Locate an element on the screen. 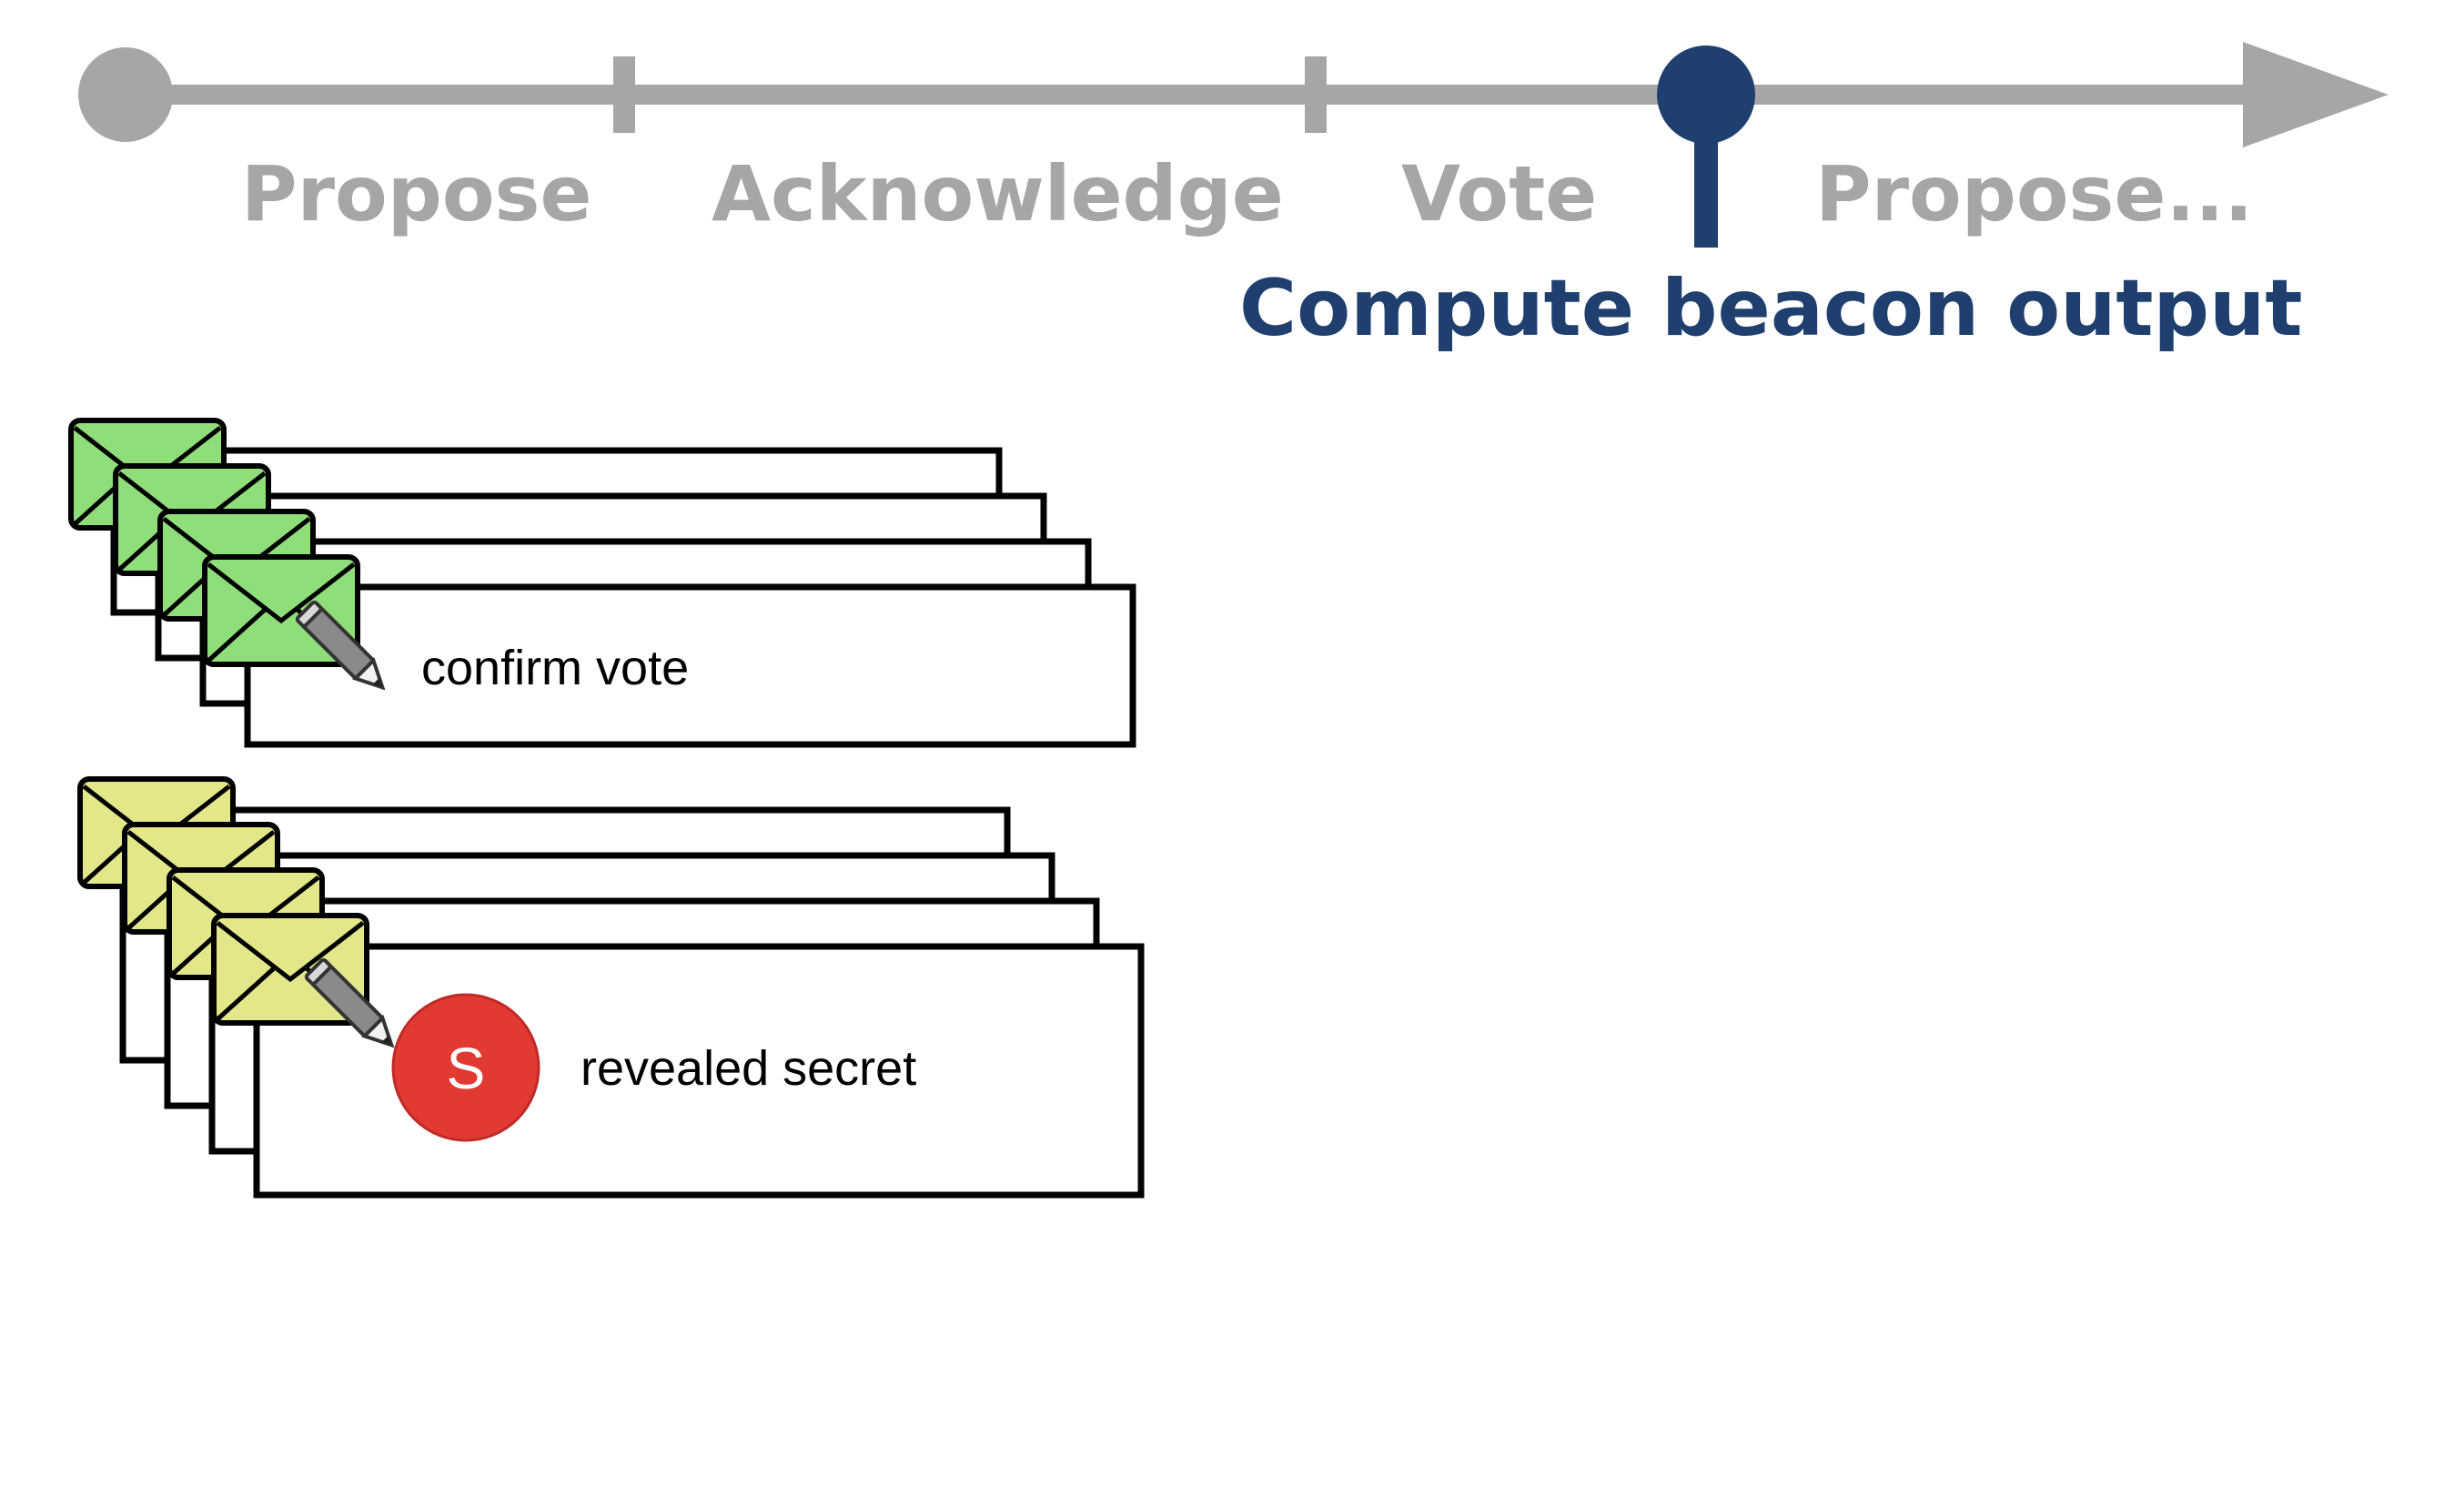 The height and width of the screenshot is (1498, 2464). secret-badge-letter: S is located at coordinates (466, 1069).